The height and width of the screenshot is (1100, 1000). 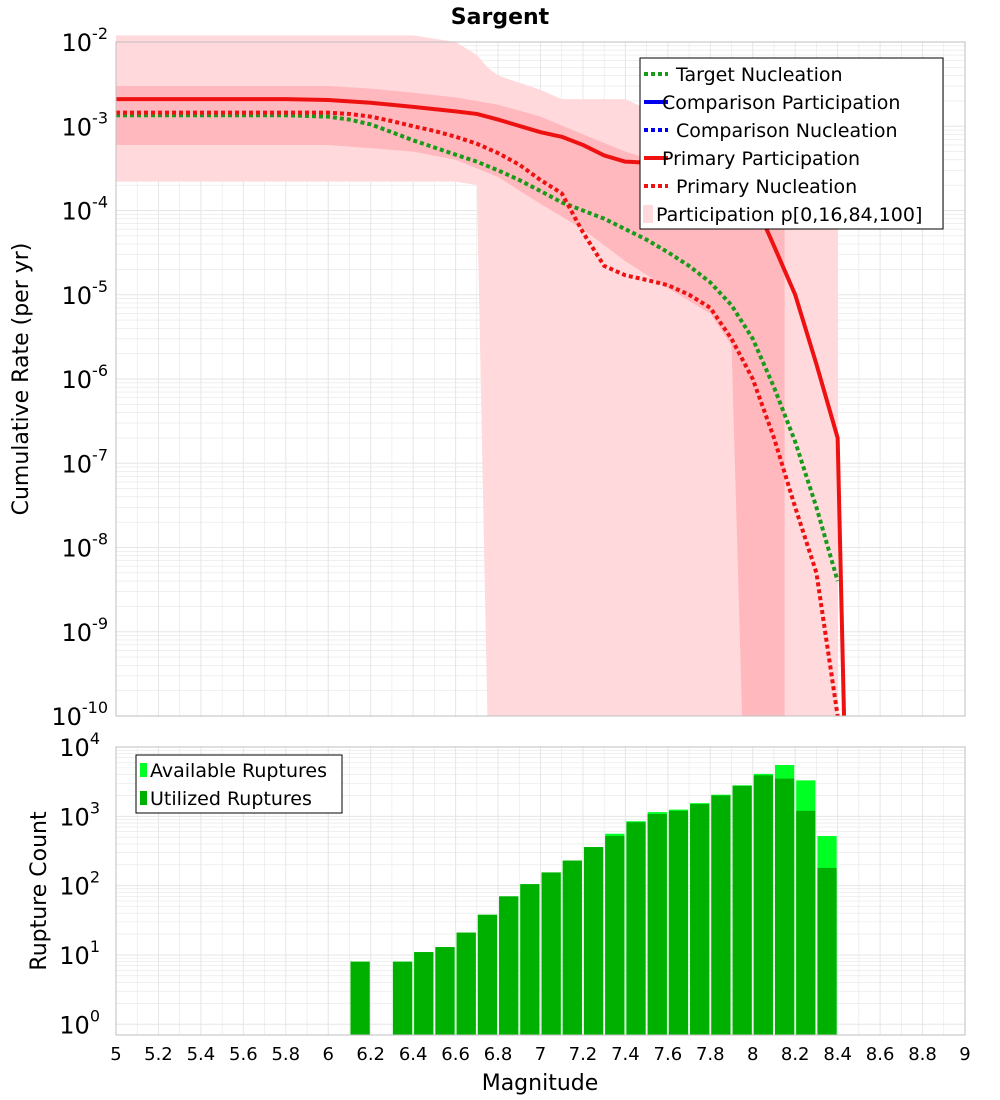 What do you see at coordinates (498, 1054) in the screenshot?
I see `x-tick-label: 6.8` at bounding box center [498, 1054].